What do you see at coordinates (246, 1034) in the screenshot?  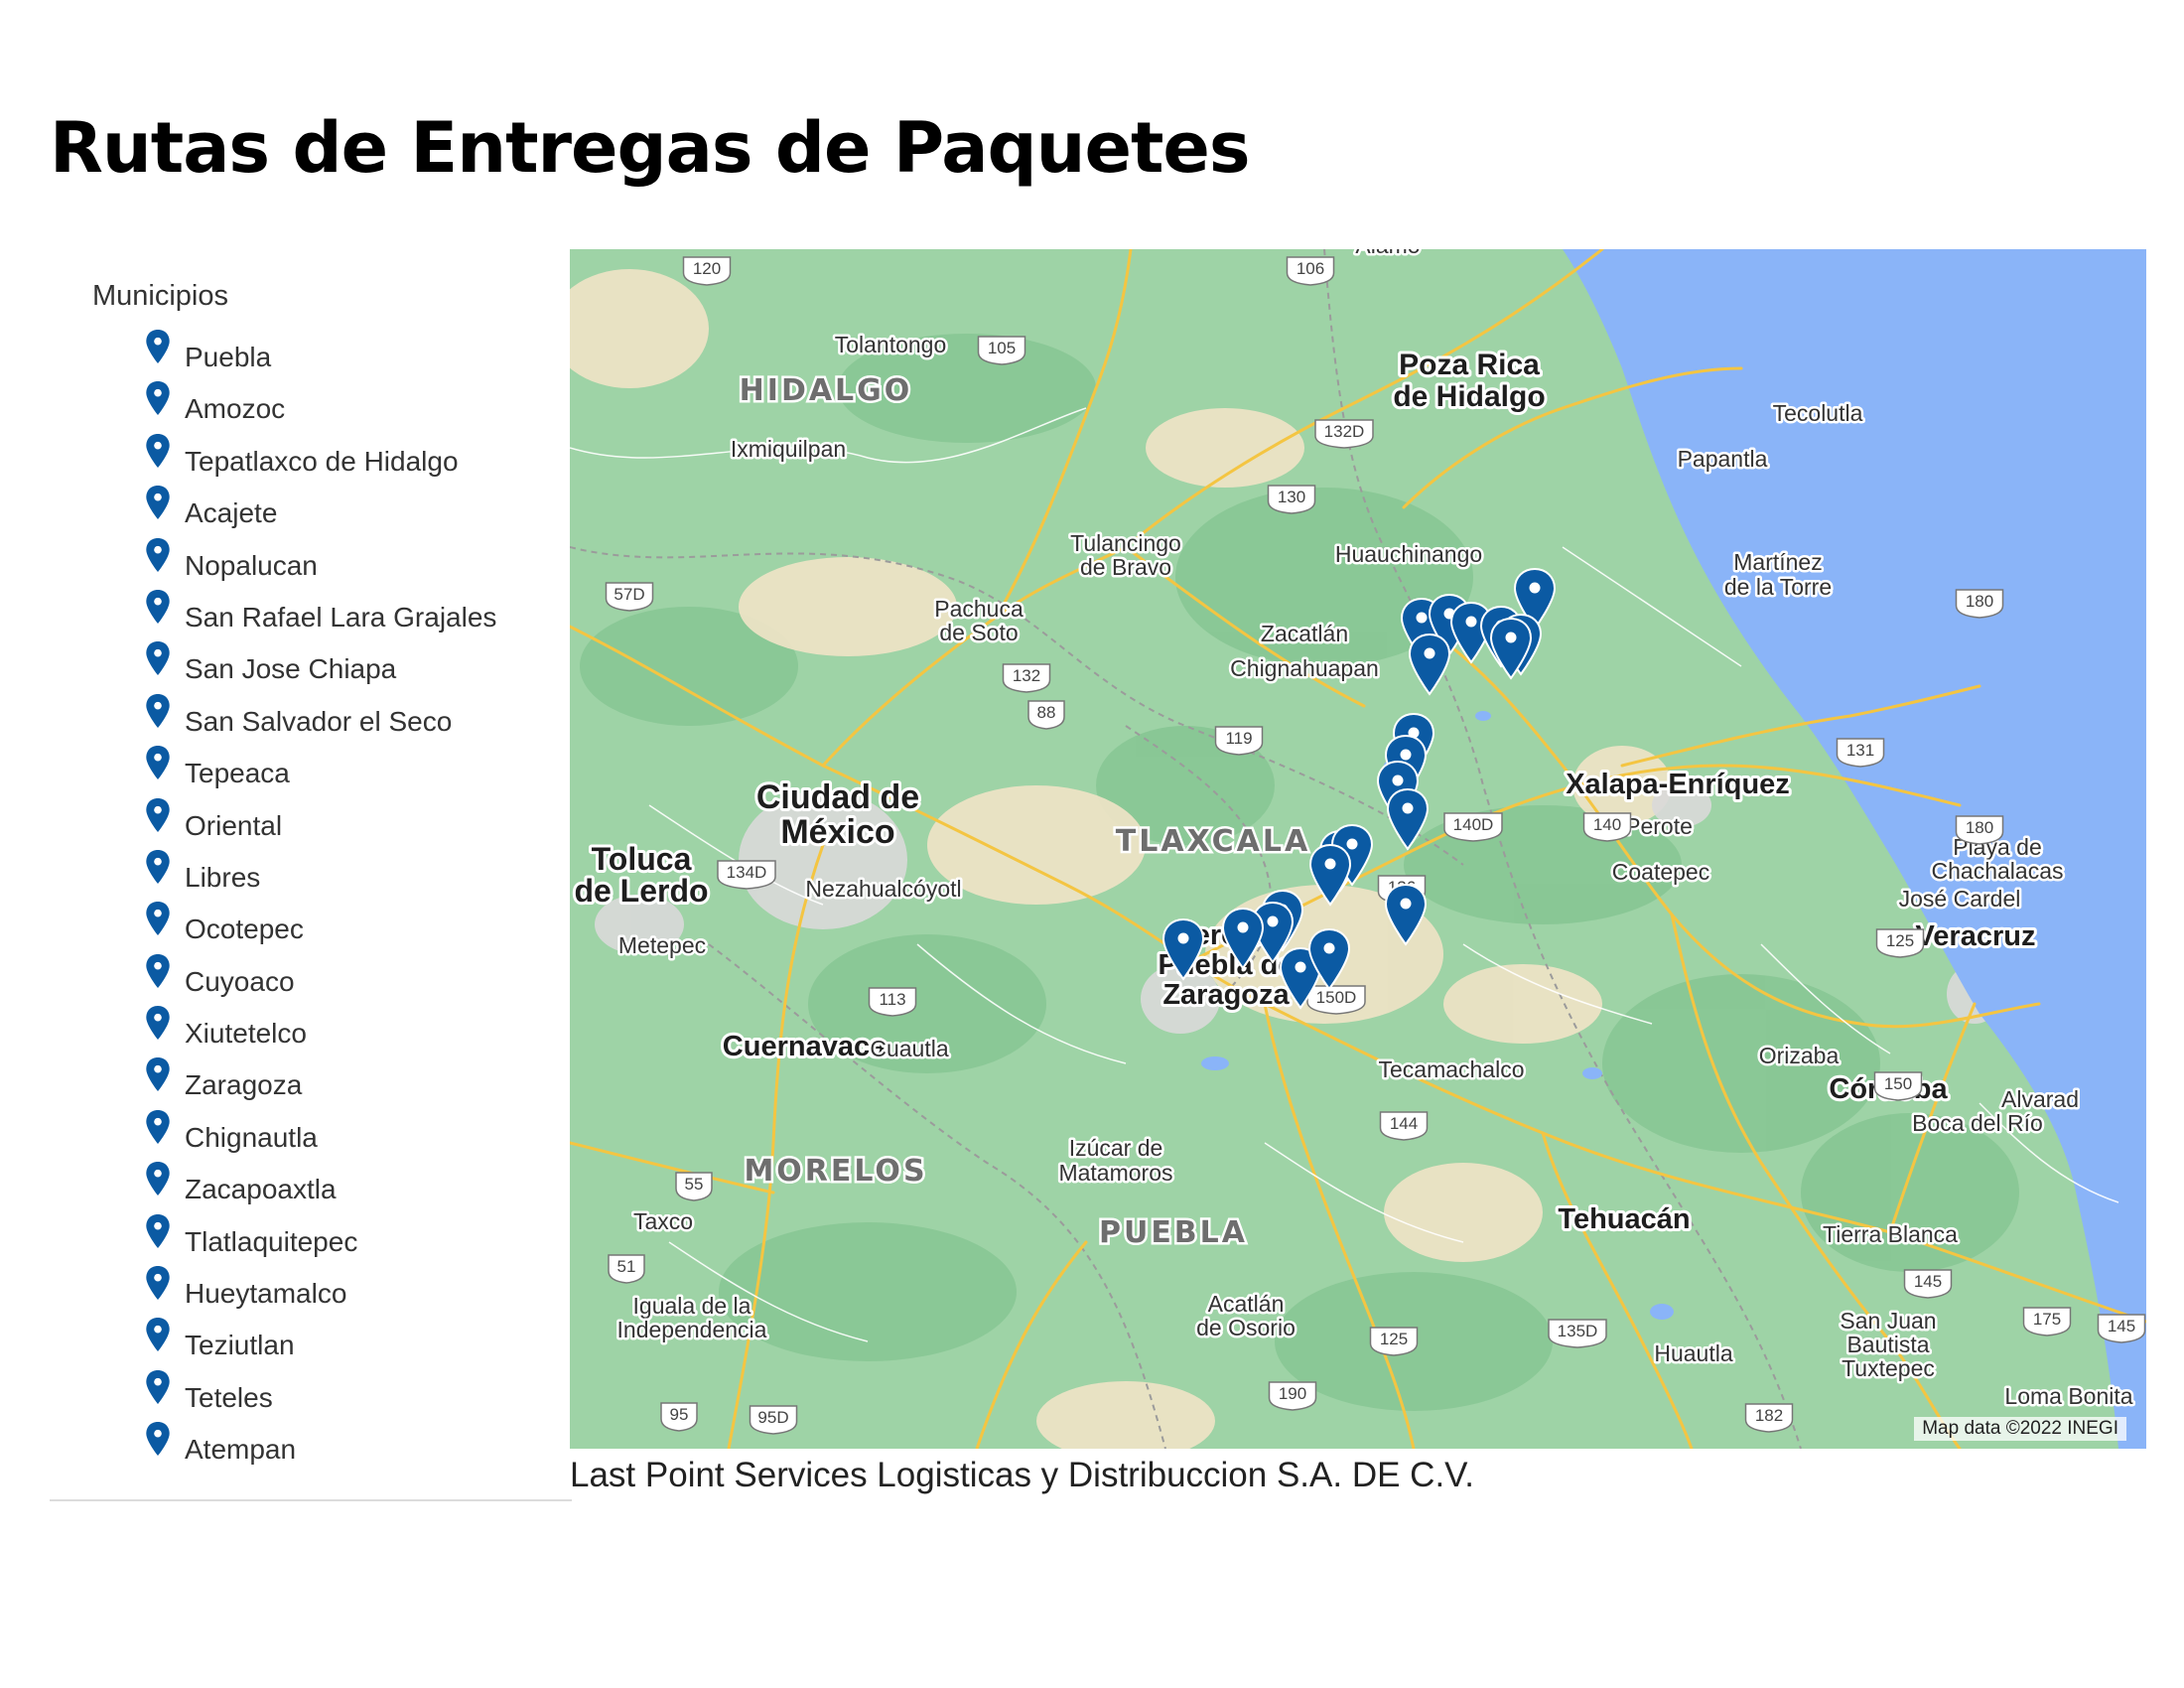 I see `legend-item-label: Xiutetelco` at bounding box center [246, 1034].